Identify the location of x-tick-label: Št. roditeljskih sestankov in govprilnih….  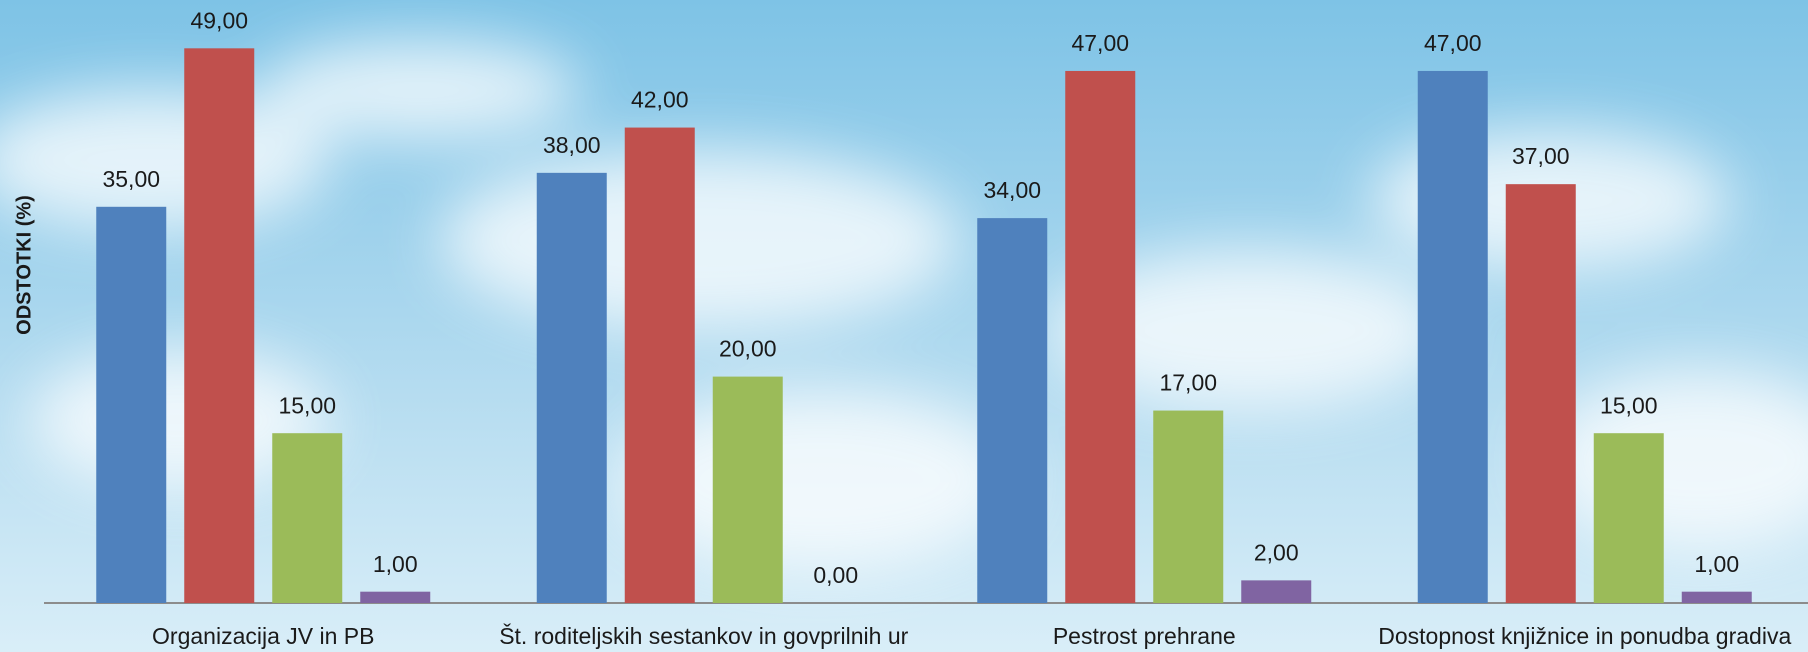
(703, 635).